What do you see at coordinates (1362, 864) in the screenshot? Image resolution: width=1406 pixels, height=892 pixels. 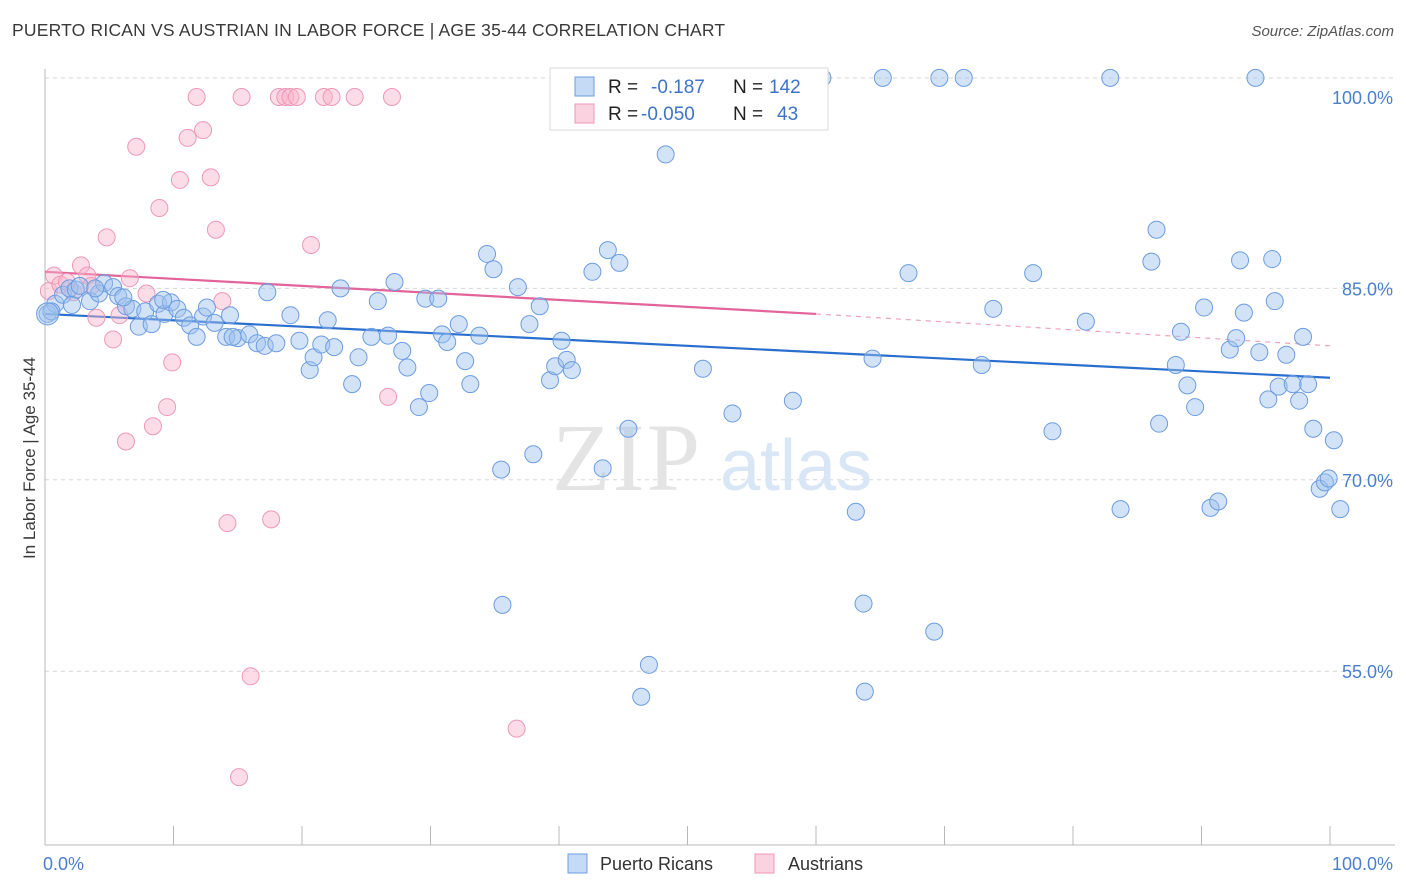 I see `x-tick-label: 100.0%` at bounding box center [1362, 864].